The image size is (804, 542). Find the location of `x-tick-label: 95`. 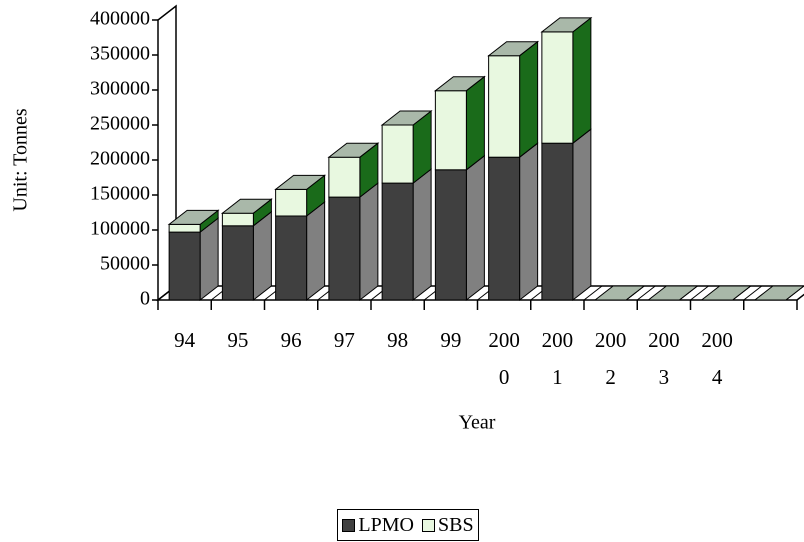

x-tick-label: 95 is located at coordinates (238, 340).